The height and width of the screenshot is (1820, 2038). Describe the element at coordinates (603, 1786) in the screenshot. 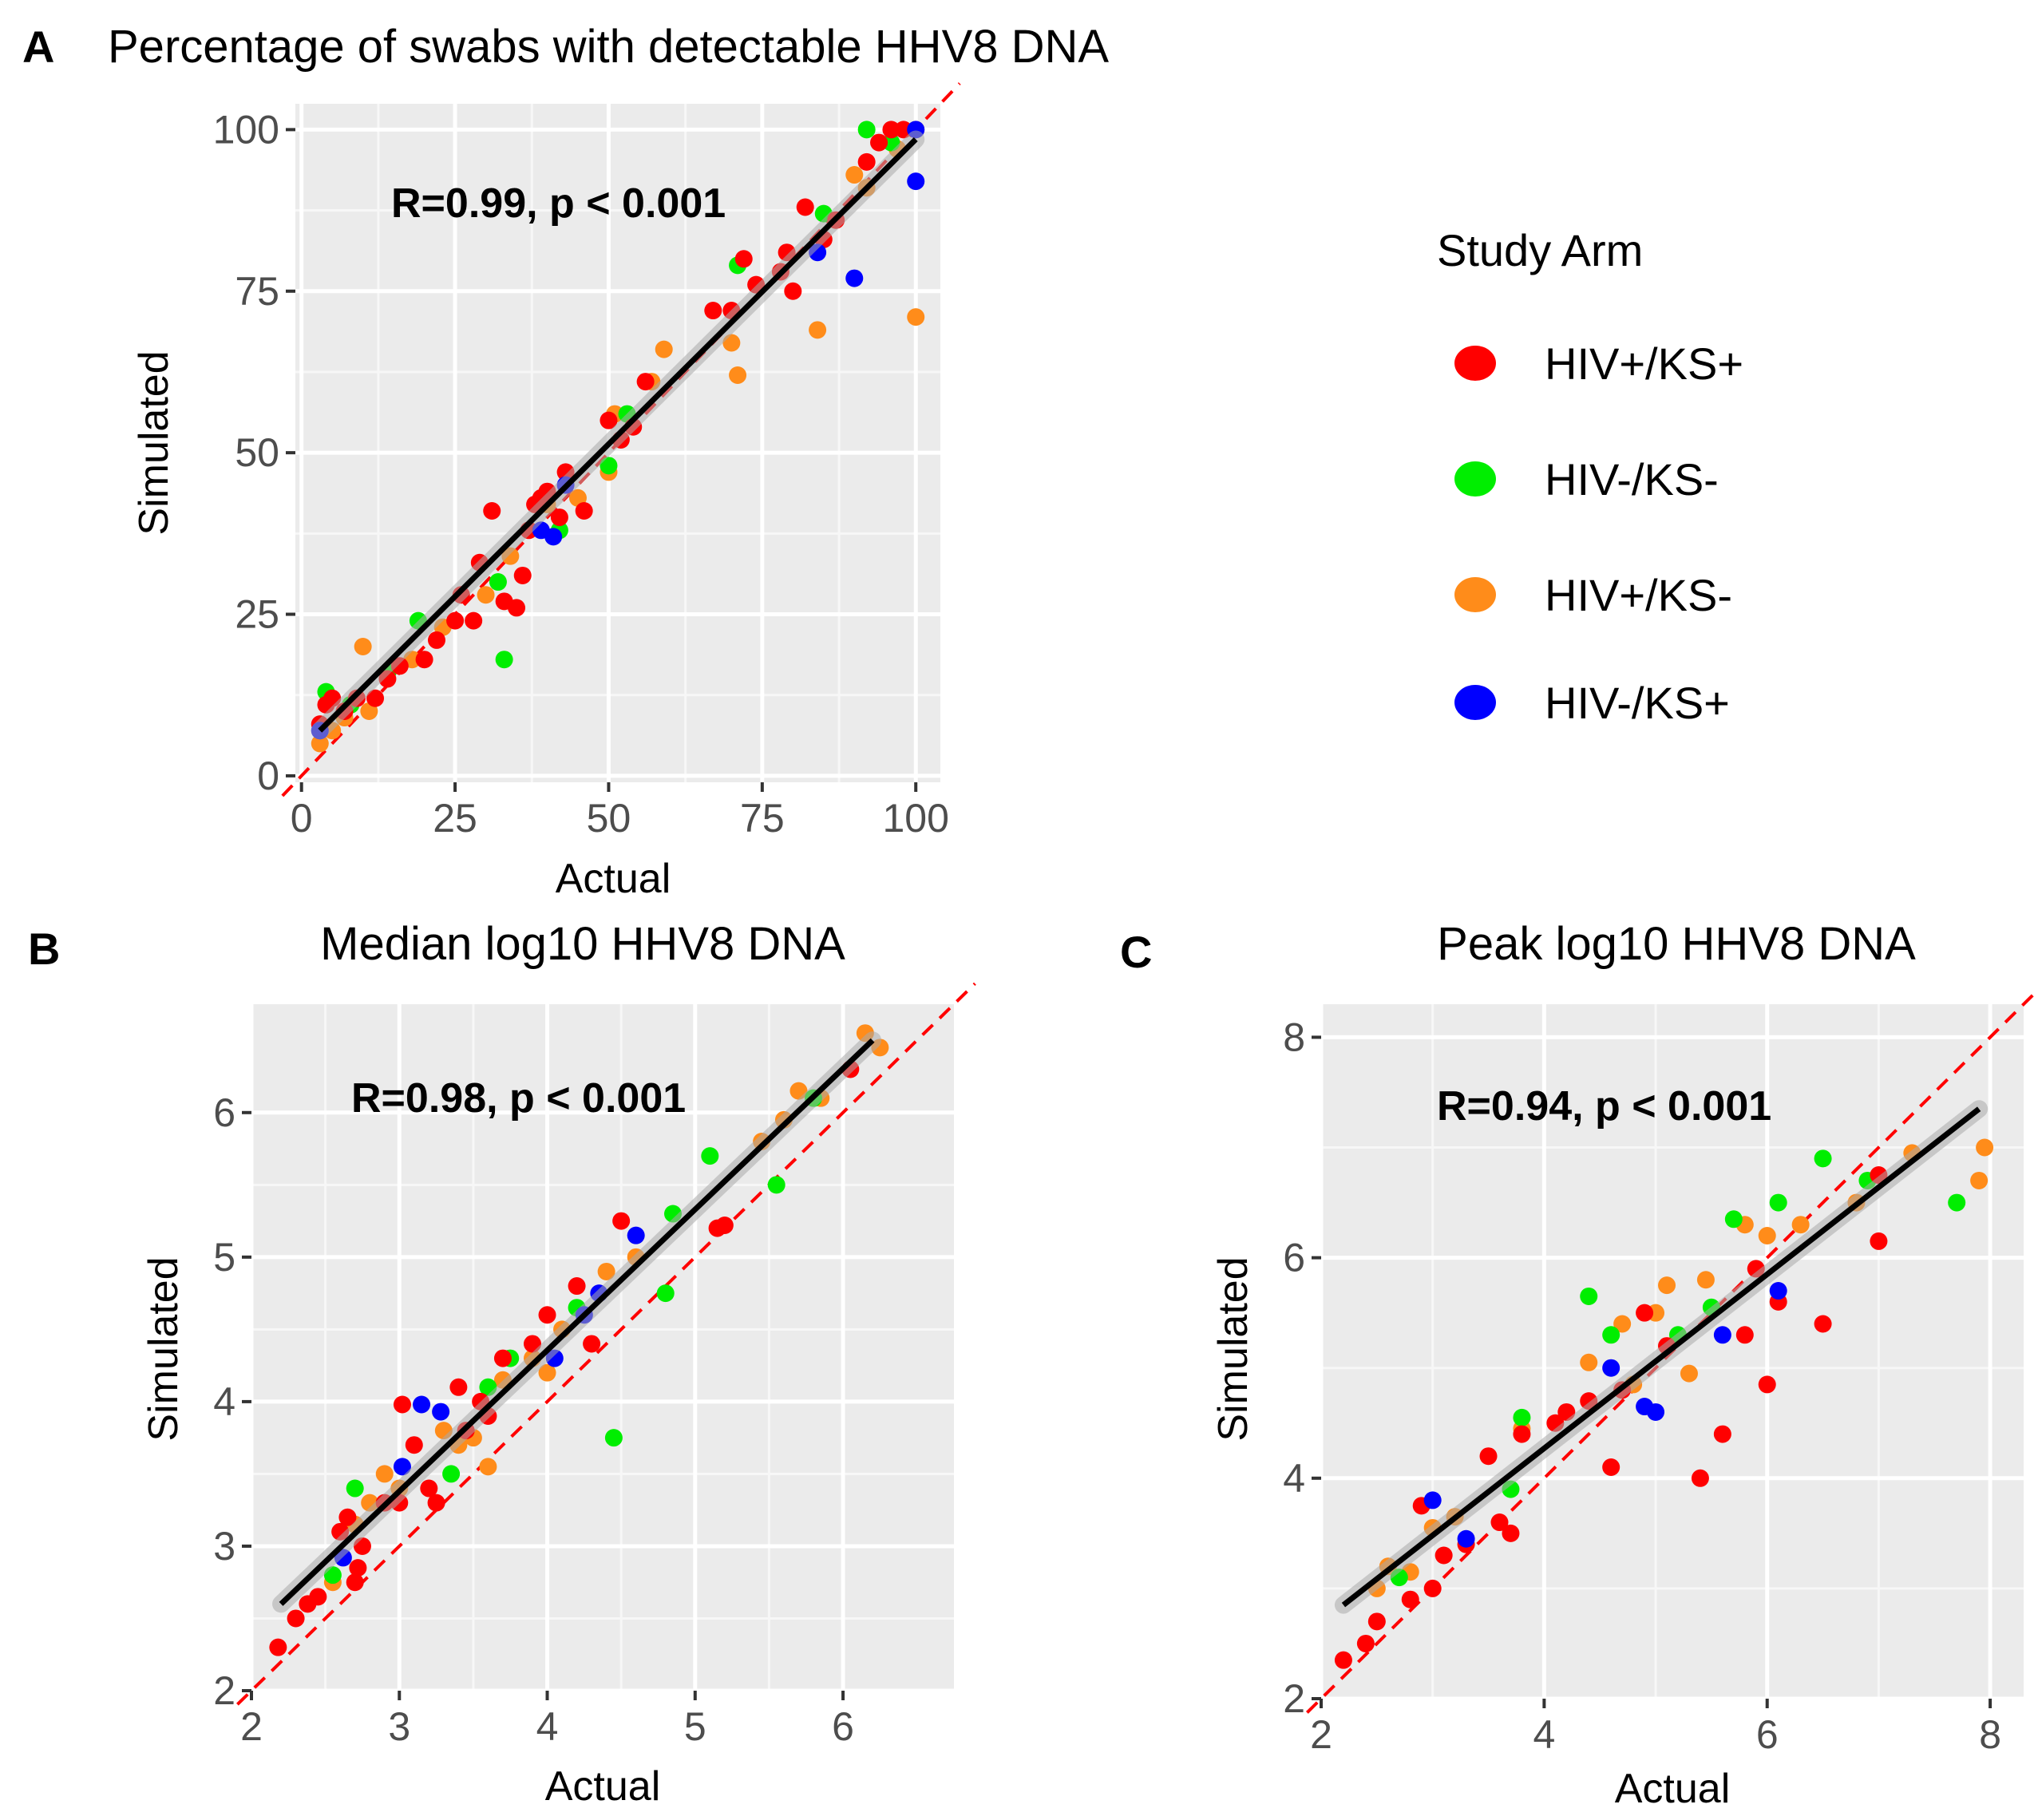

I see `xlabel-b: Actual` at that location.